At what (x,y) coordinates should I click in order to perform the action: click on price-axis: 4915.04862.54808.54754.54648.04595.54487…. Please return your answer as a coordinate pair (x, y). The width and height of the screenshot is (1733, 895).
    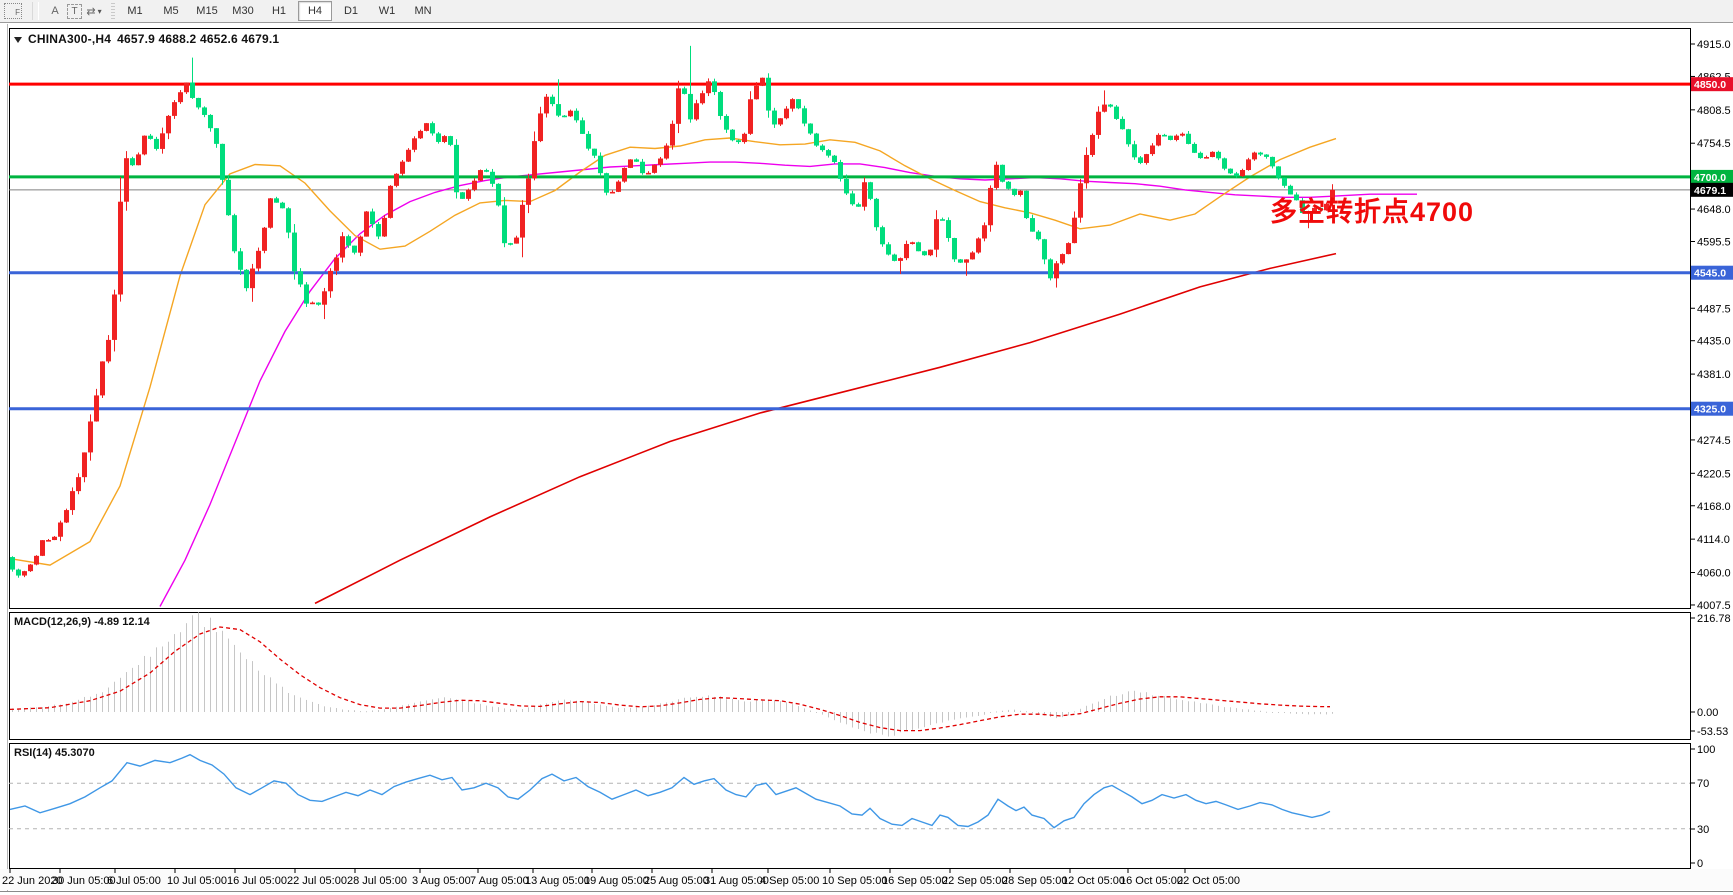
    Looking at the image, I should click on (1711, 454).